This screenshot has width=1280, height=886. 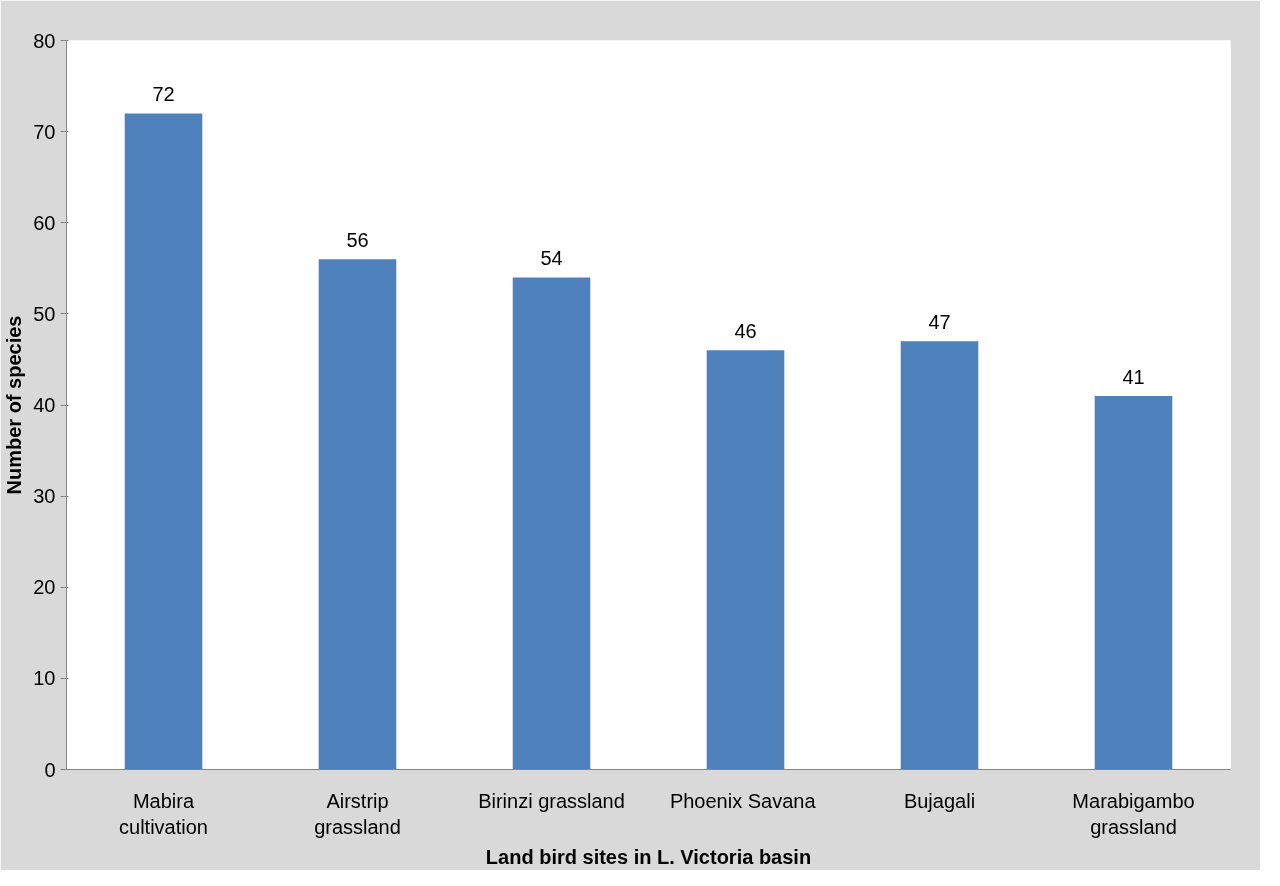 What do you see at coordinates (163, 813) in the screenshot?
I see `x-tick-label: Mabira cultivation` at bounding box center [163, 813].